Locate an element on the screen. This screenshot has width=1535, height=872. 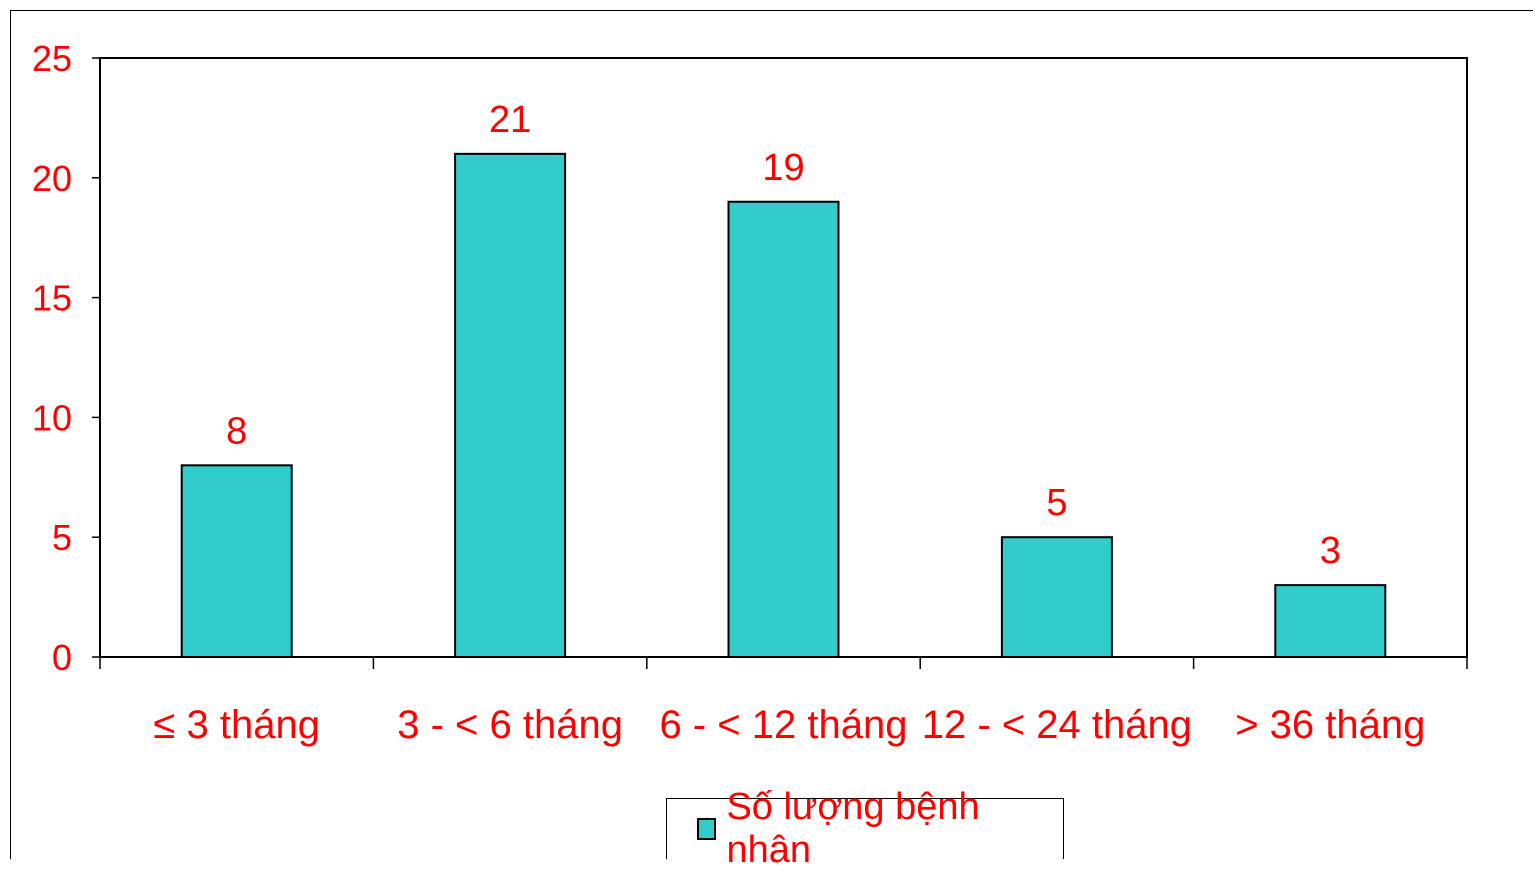
data-label: 8 is located at coordinates (236, 431).